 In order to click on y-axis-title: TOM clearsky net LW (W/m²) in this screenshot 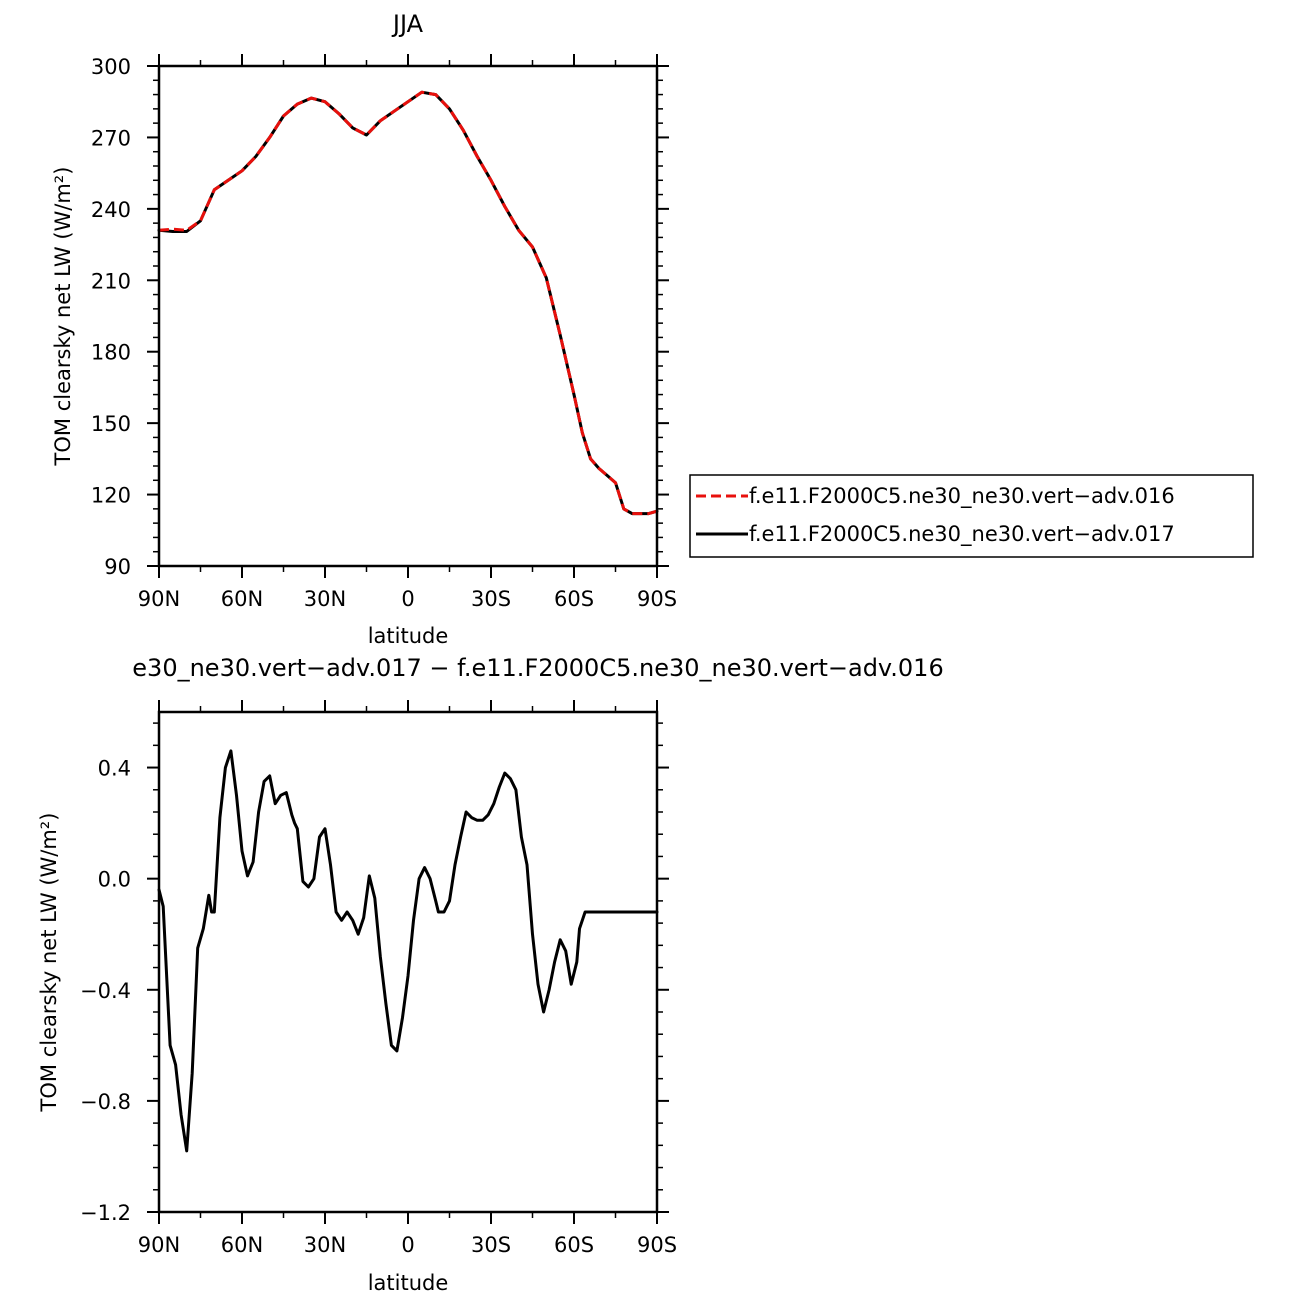, I will do `click(63, 317)`.